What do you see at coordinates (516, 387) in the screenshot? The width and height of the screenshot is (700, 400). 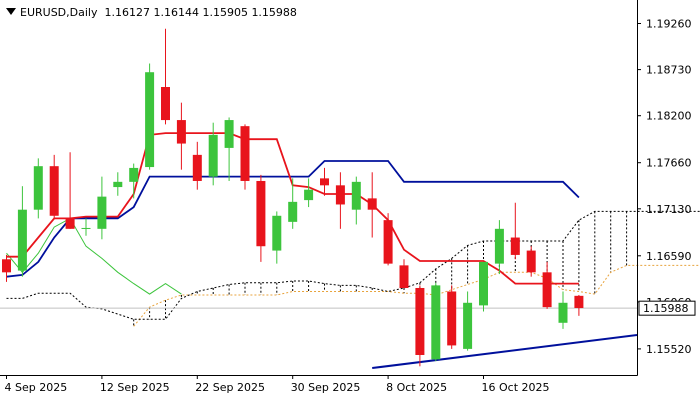 I see `time-tick-label: 16 Oct 2025` at bounding box center [516, 387].